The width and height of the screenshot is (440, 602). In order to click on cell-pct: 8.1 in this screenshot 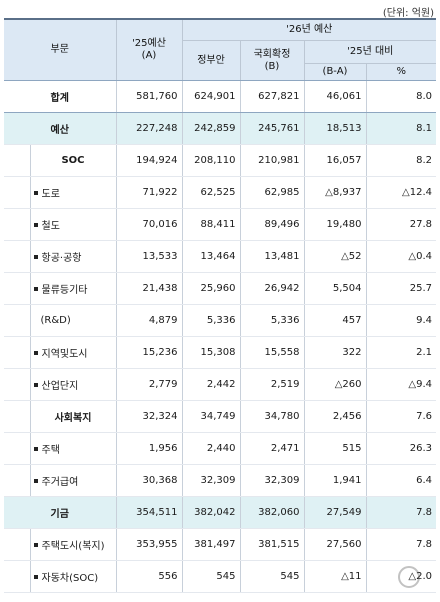, I will do `click(401, 128)`.